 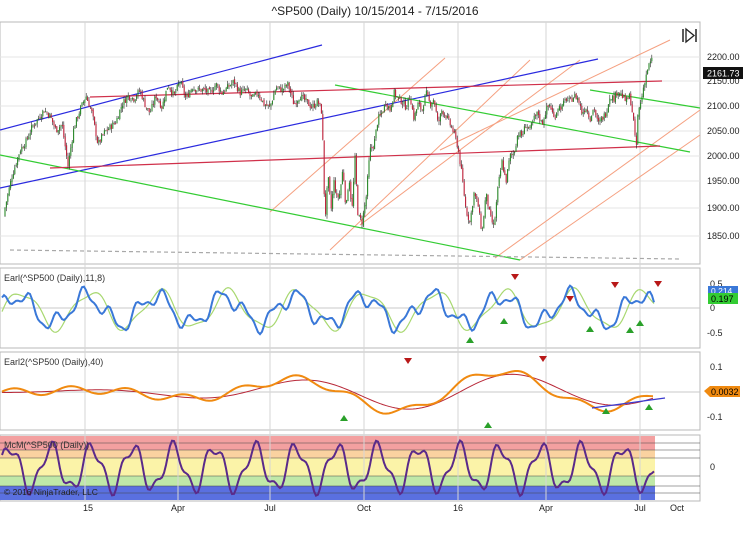 What do you see at coordinates (723, 236) in the screenshot?
I see `y-tick-label: 1850.00` at bounding box center [723, 236].